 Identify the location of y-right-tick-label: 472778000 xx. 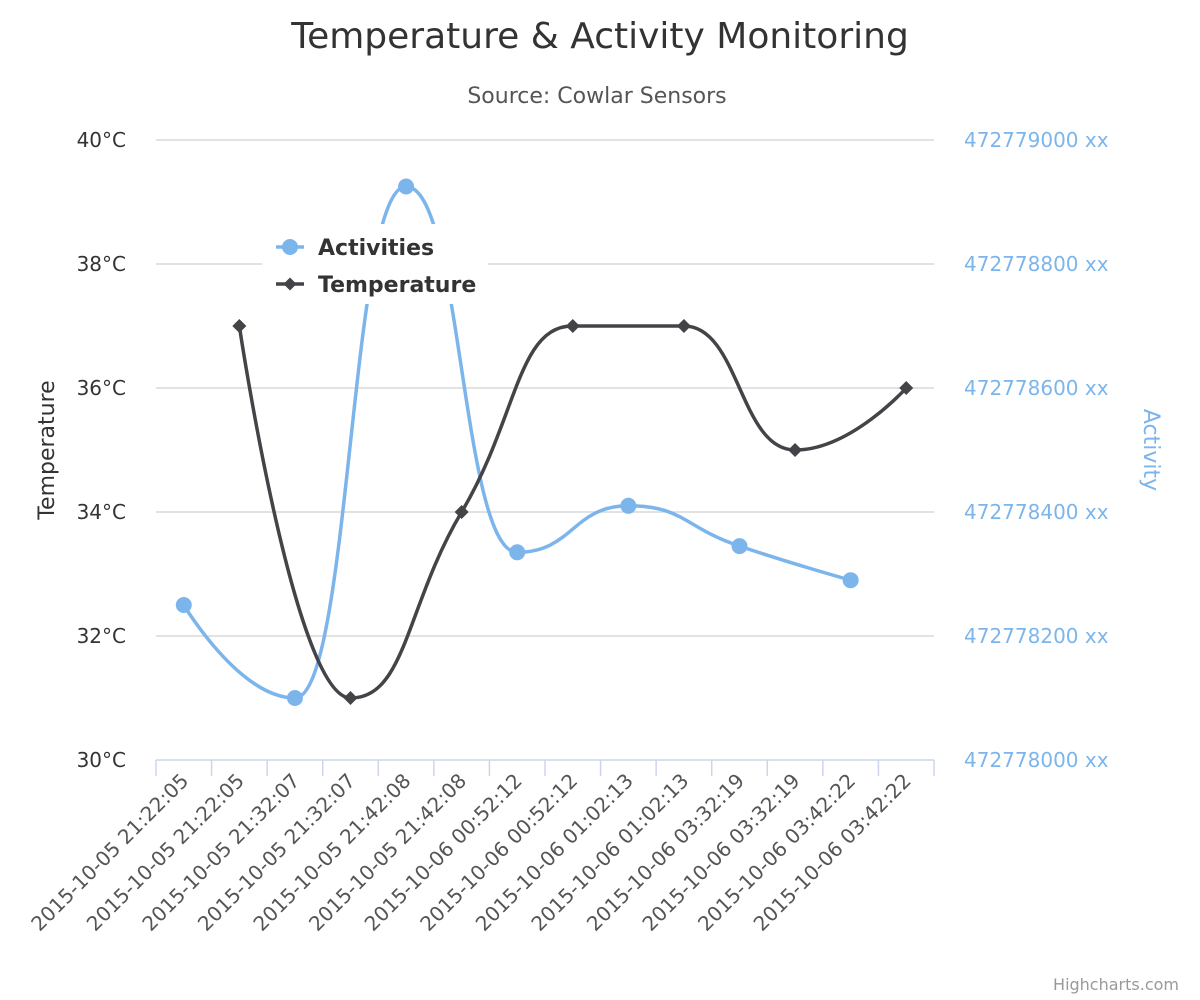
(1036, 760).